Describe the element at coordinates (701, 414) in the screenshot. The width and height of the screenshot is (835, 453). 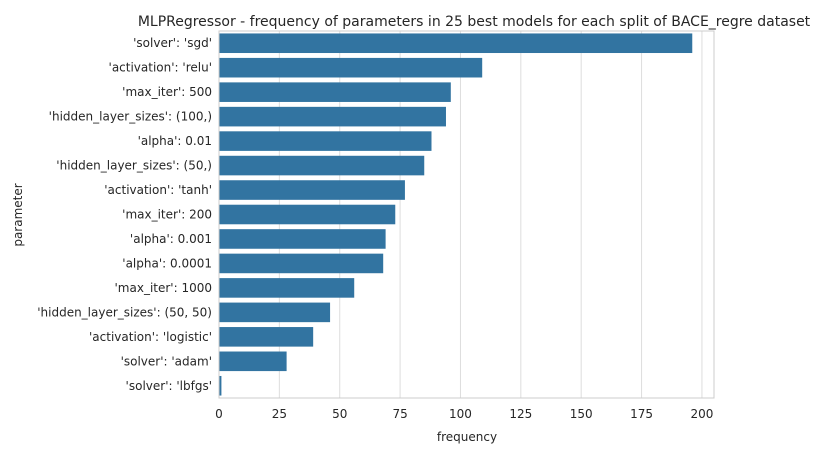
I see `x-tick-label: 200` at that location.